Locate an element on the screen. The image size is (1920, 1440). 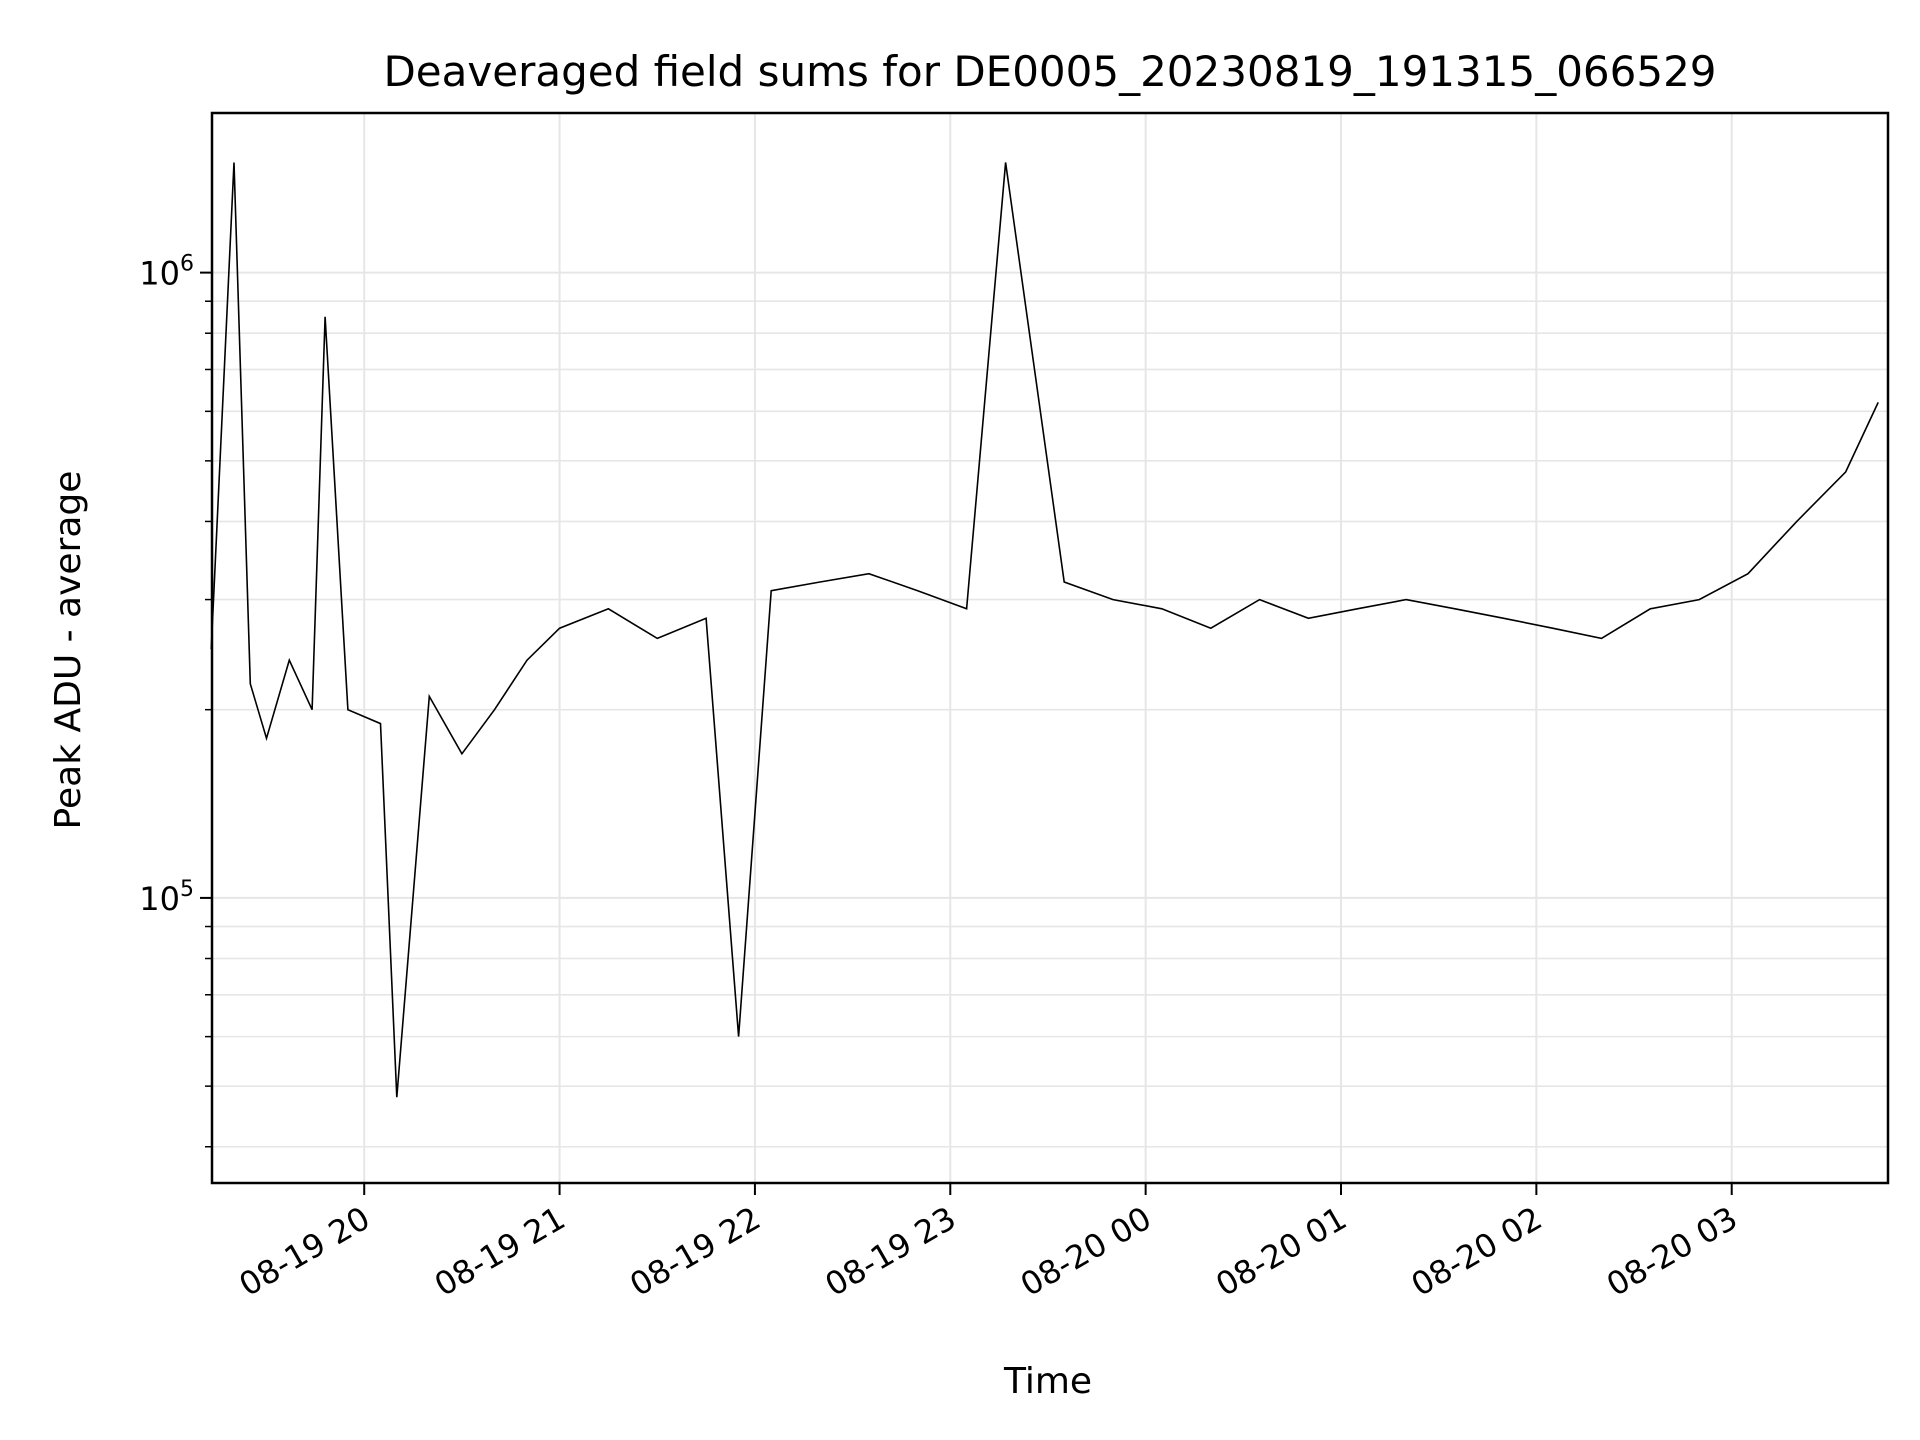
y-axis: 105 106 is located at coordinates (175, 700).